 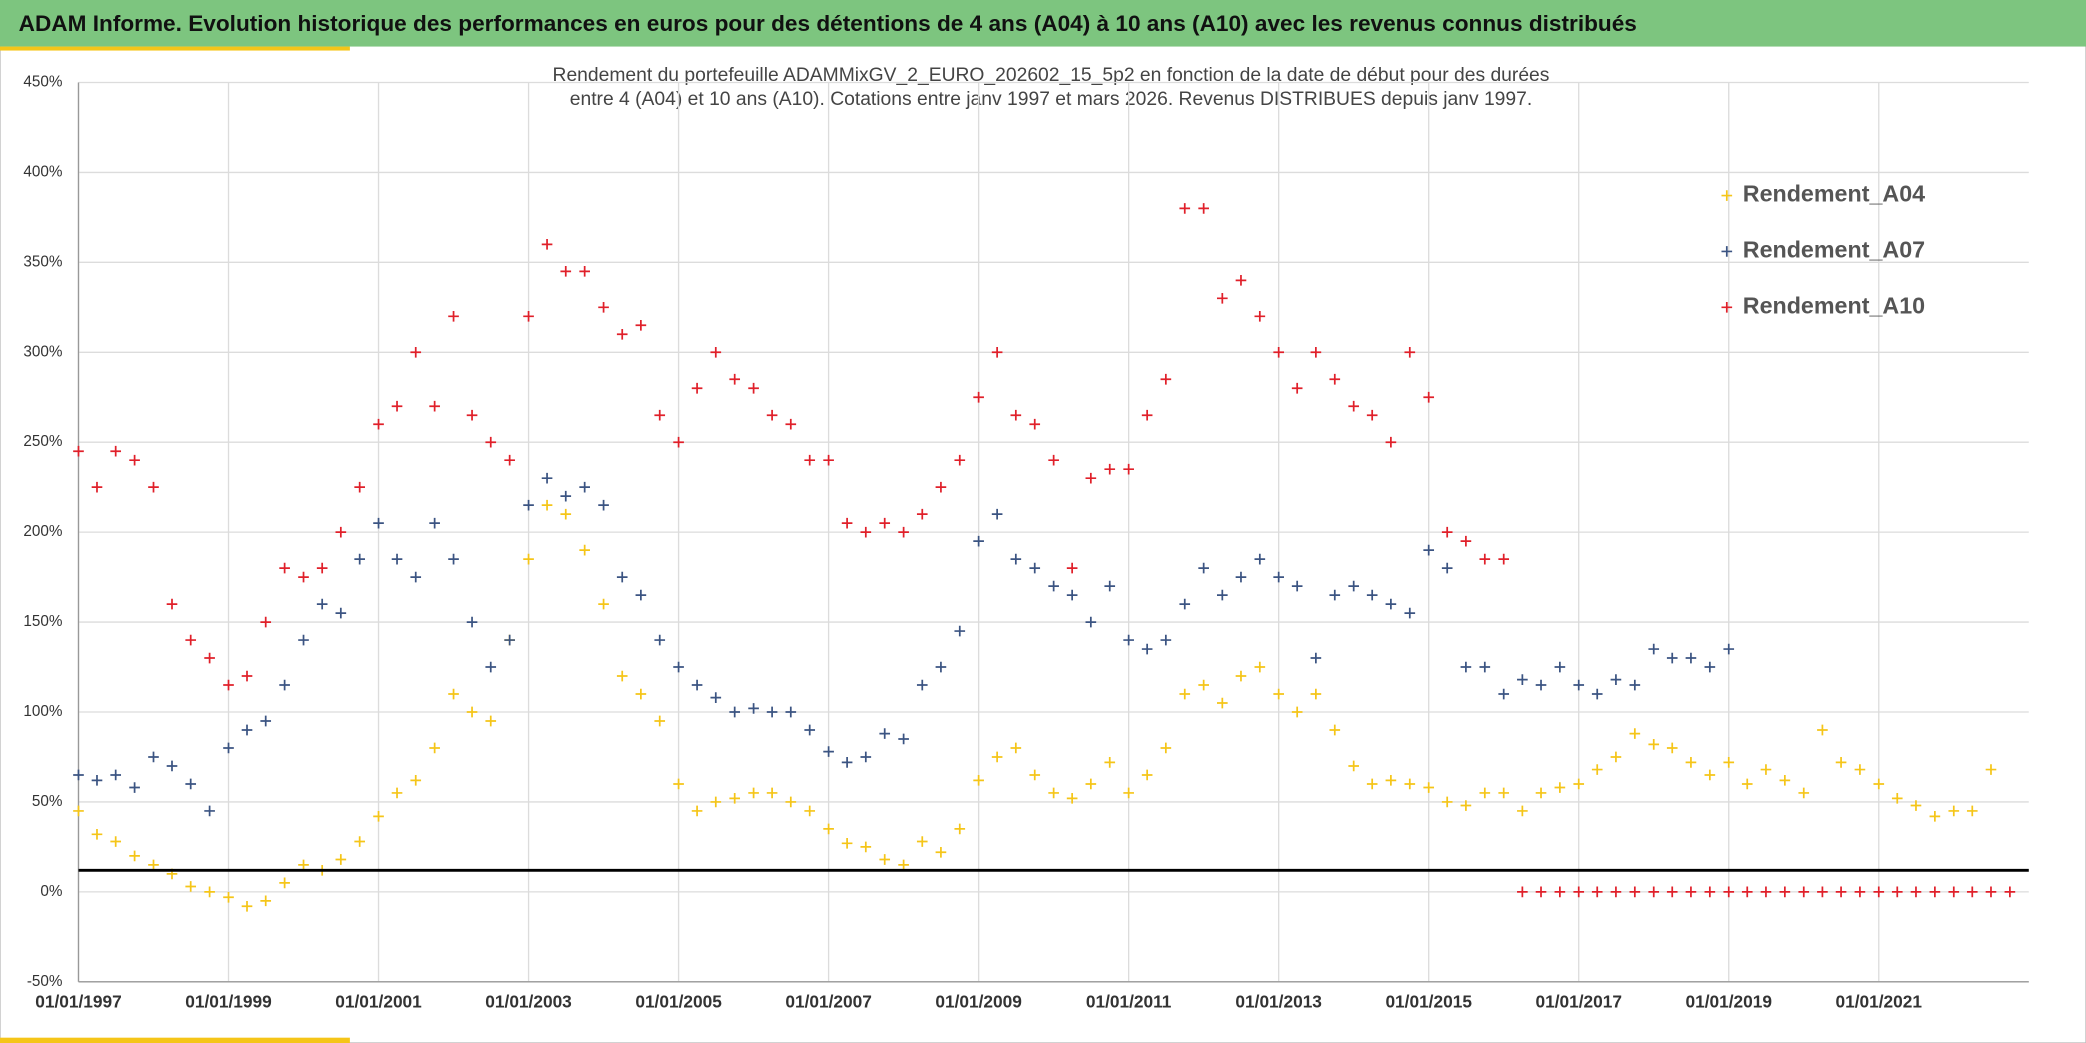 What do you see at coordinates (51, 891) in the screenshot?
I see `y-tick-label: 0%` at bounding box center [51, 891].